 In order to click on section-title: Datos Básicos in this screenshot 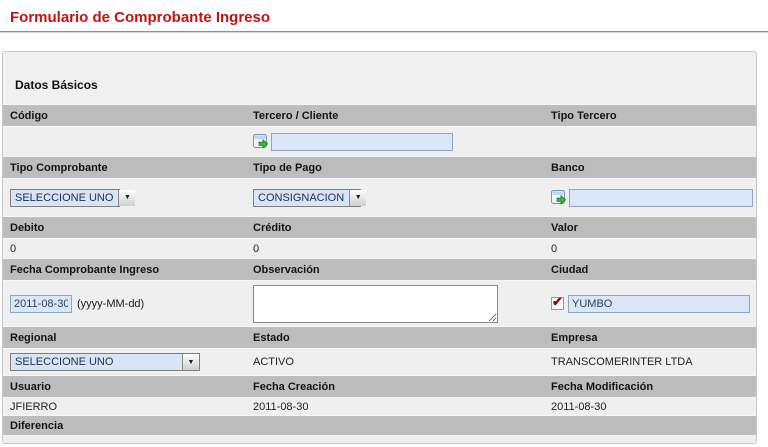, I will do `click(56, 85)`.